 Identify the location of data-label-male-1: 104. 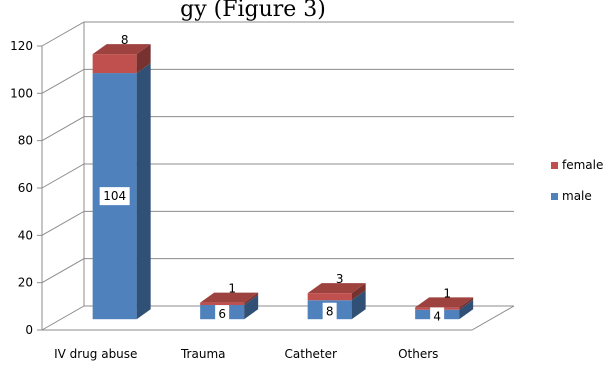
(114, 196).